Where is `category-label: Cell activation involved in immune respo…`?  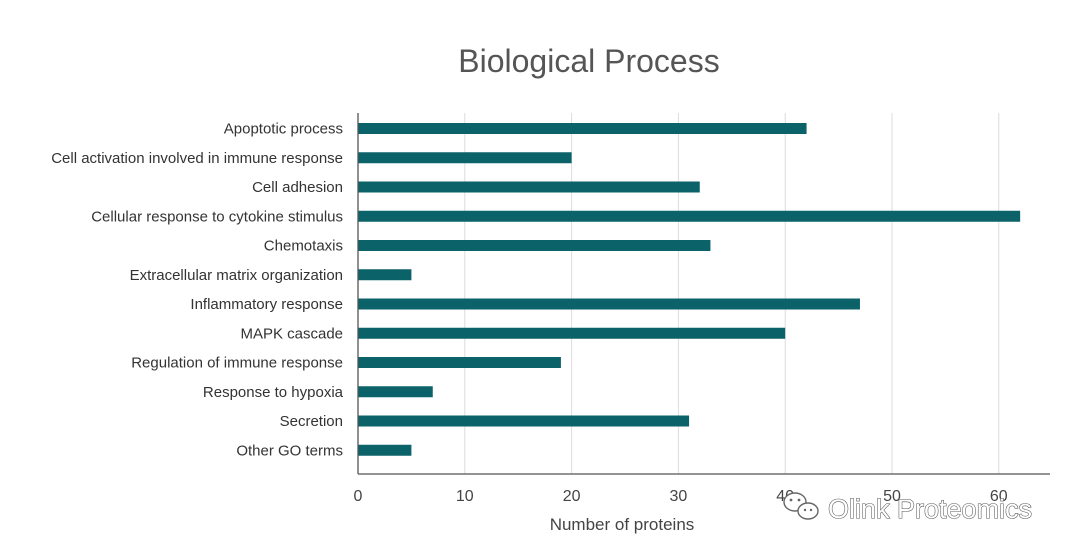 category-label: Cell activation involved in immune respo… is located at coordinates (197, 158).